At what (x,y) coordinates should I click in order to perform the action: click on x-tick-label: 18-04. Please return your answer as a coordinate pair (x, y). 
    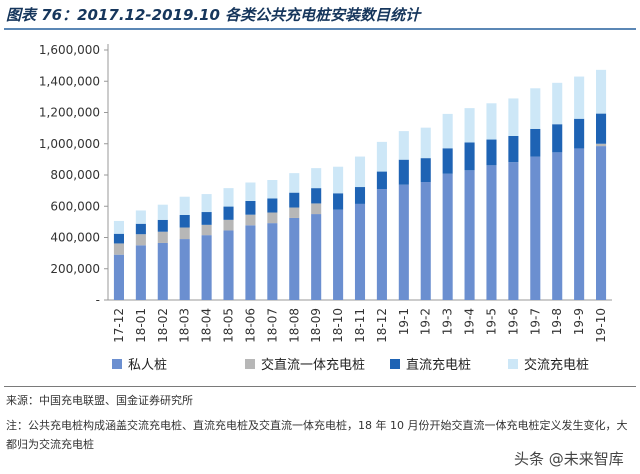
    Looking at the image, I should click on (207, 325).